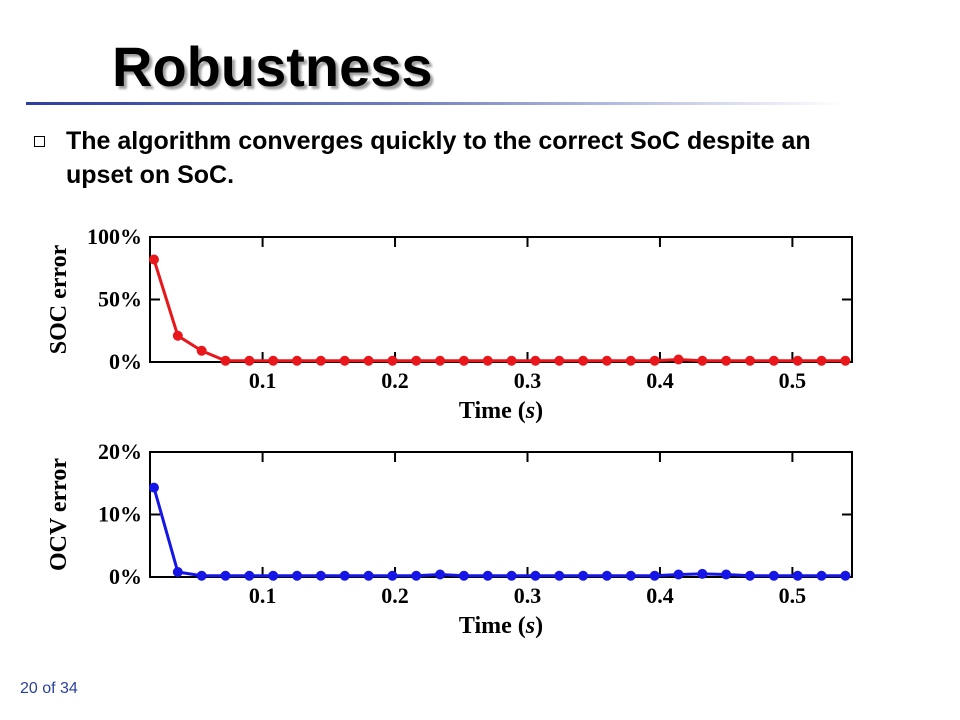  I want to click on y-tick-label: 50%, so click(120, 299).